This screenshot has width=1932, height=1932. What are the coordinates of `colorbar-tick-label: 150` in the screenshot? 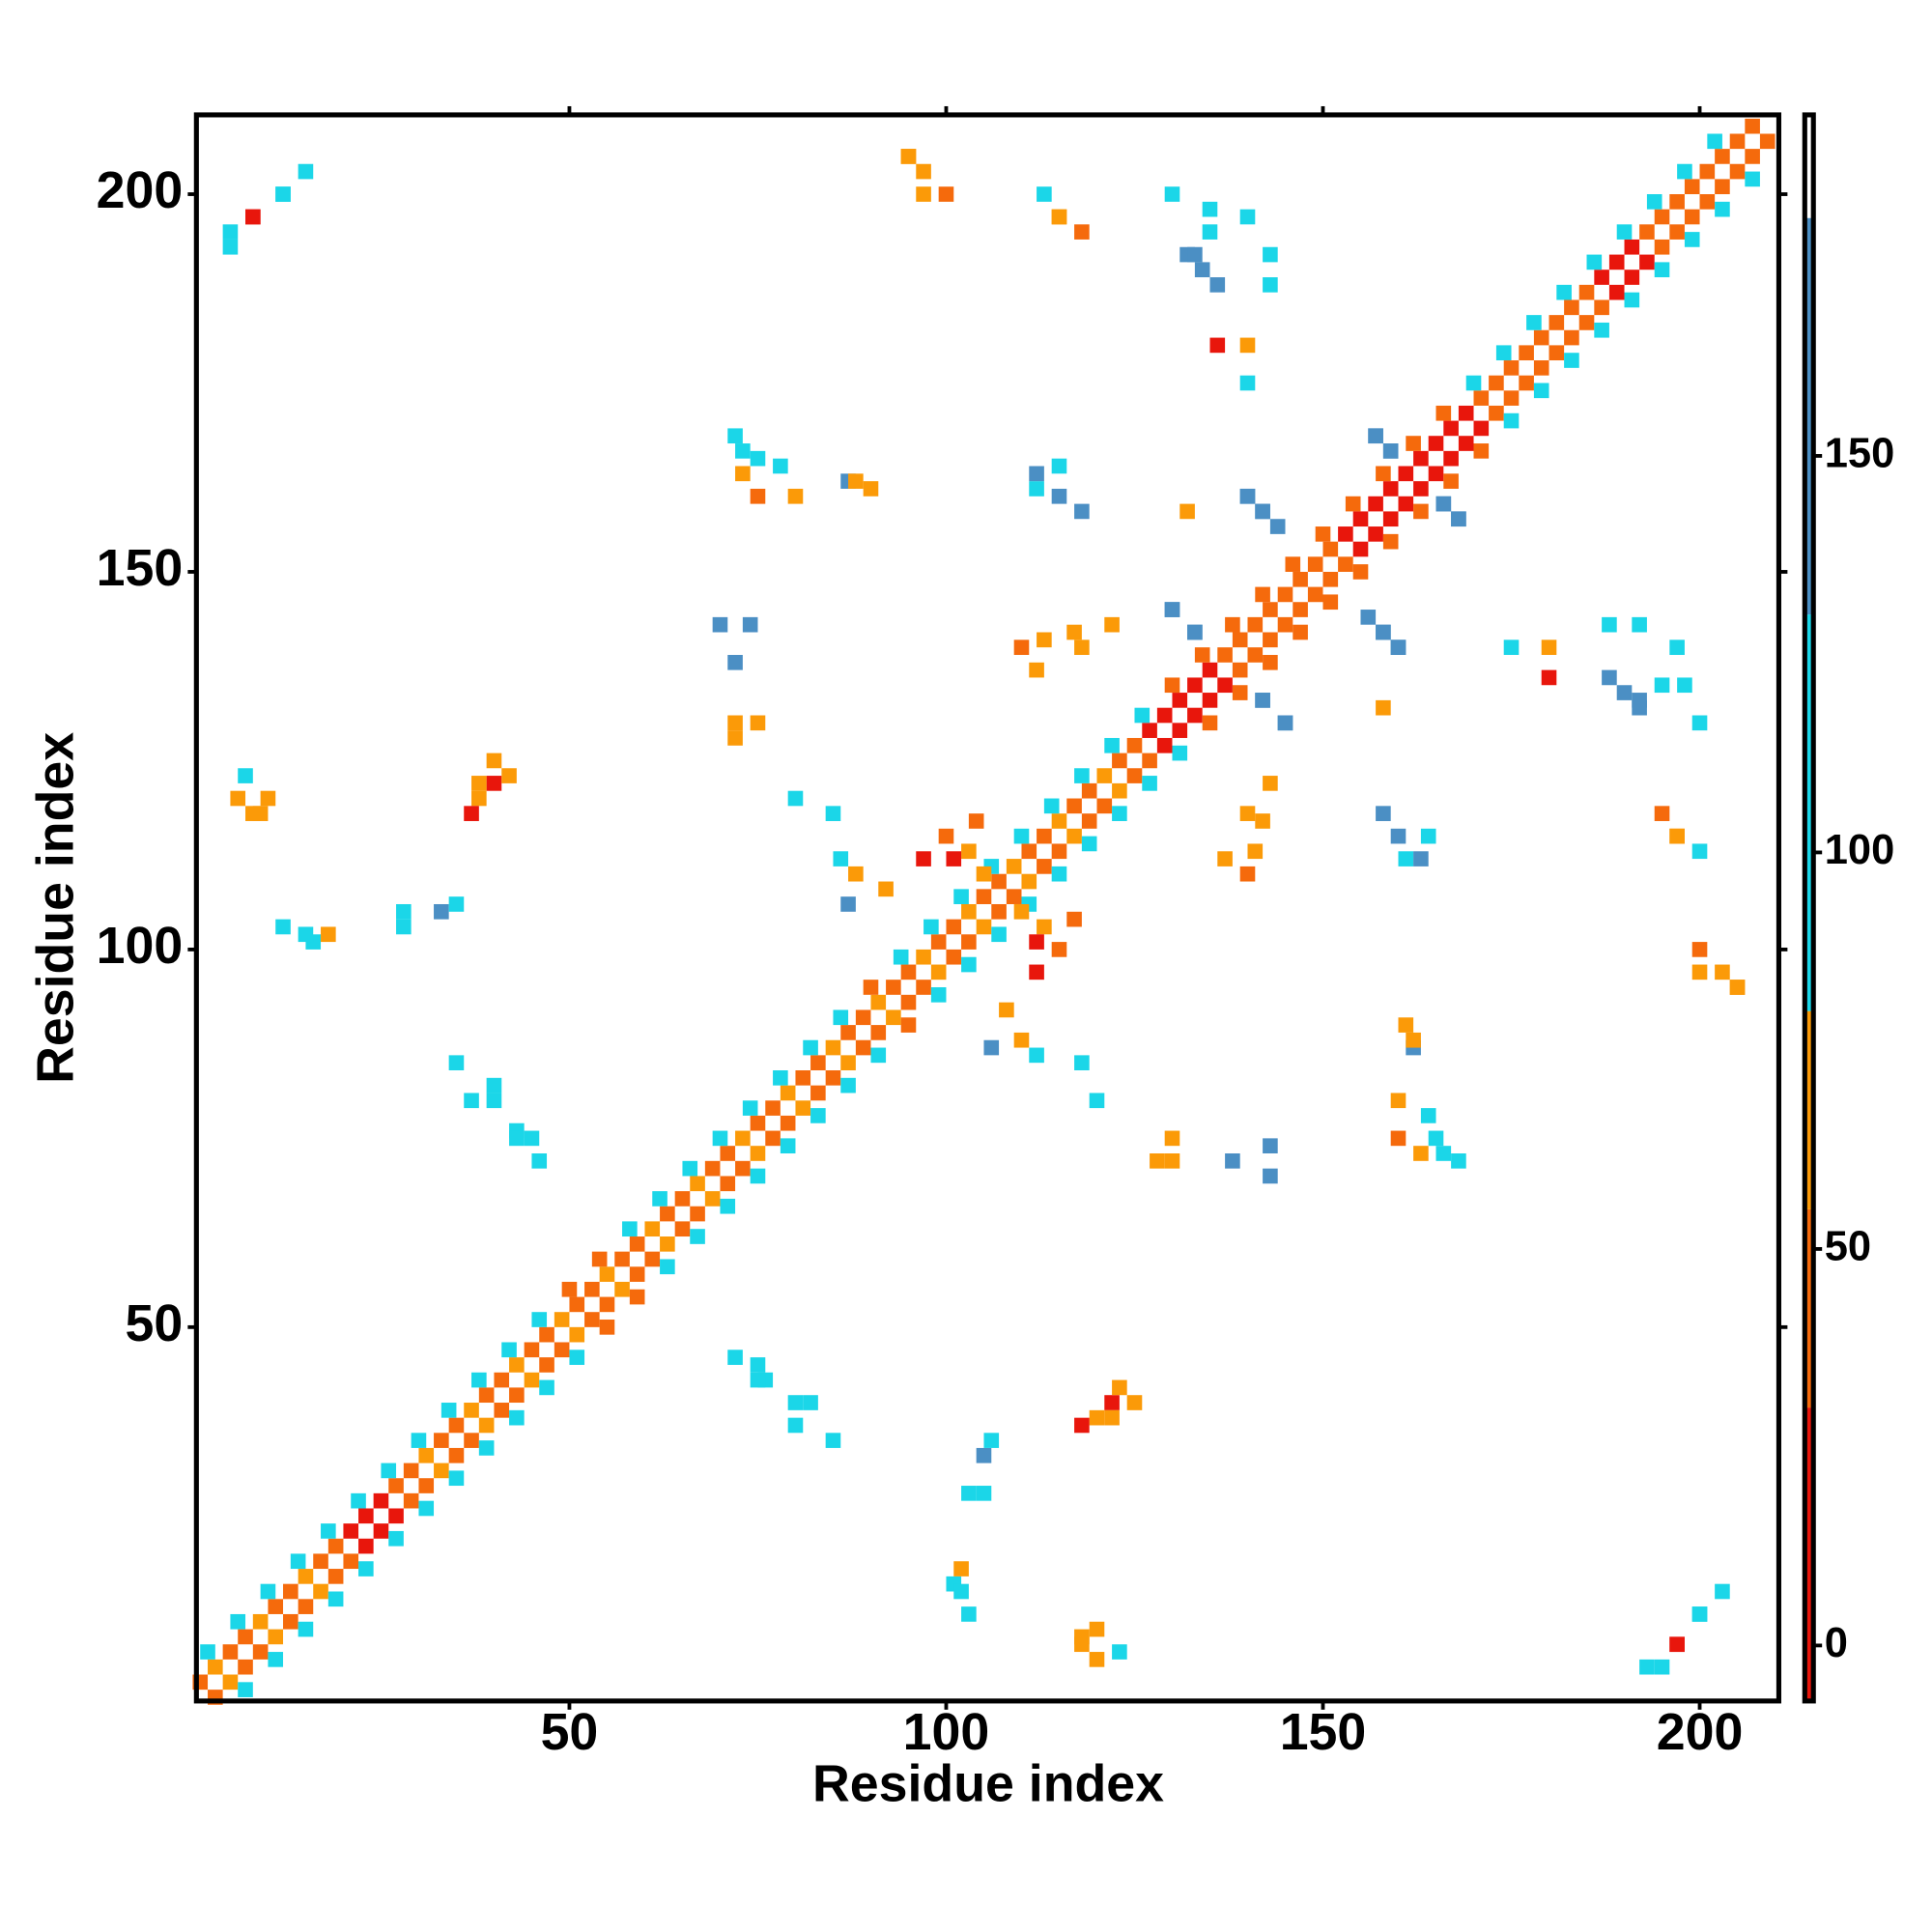 It's located at (1860, 453).